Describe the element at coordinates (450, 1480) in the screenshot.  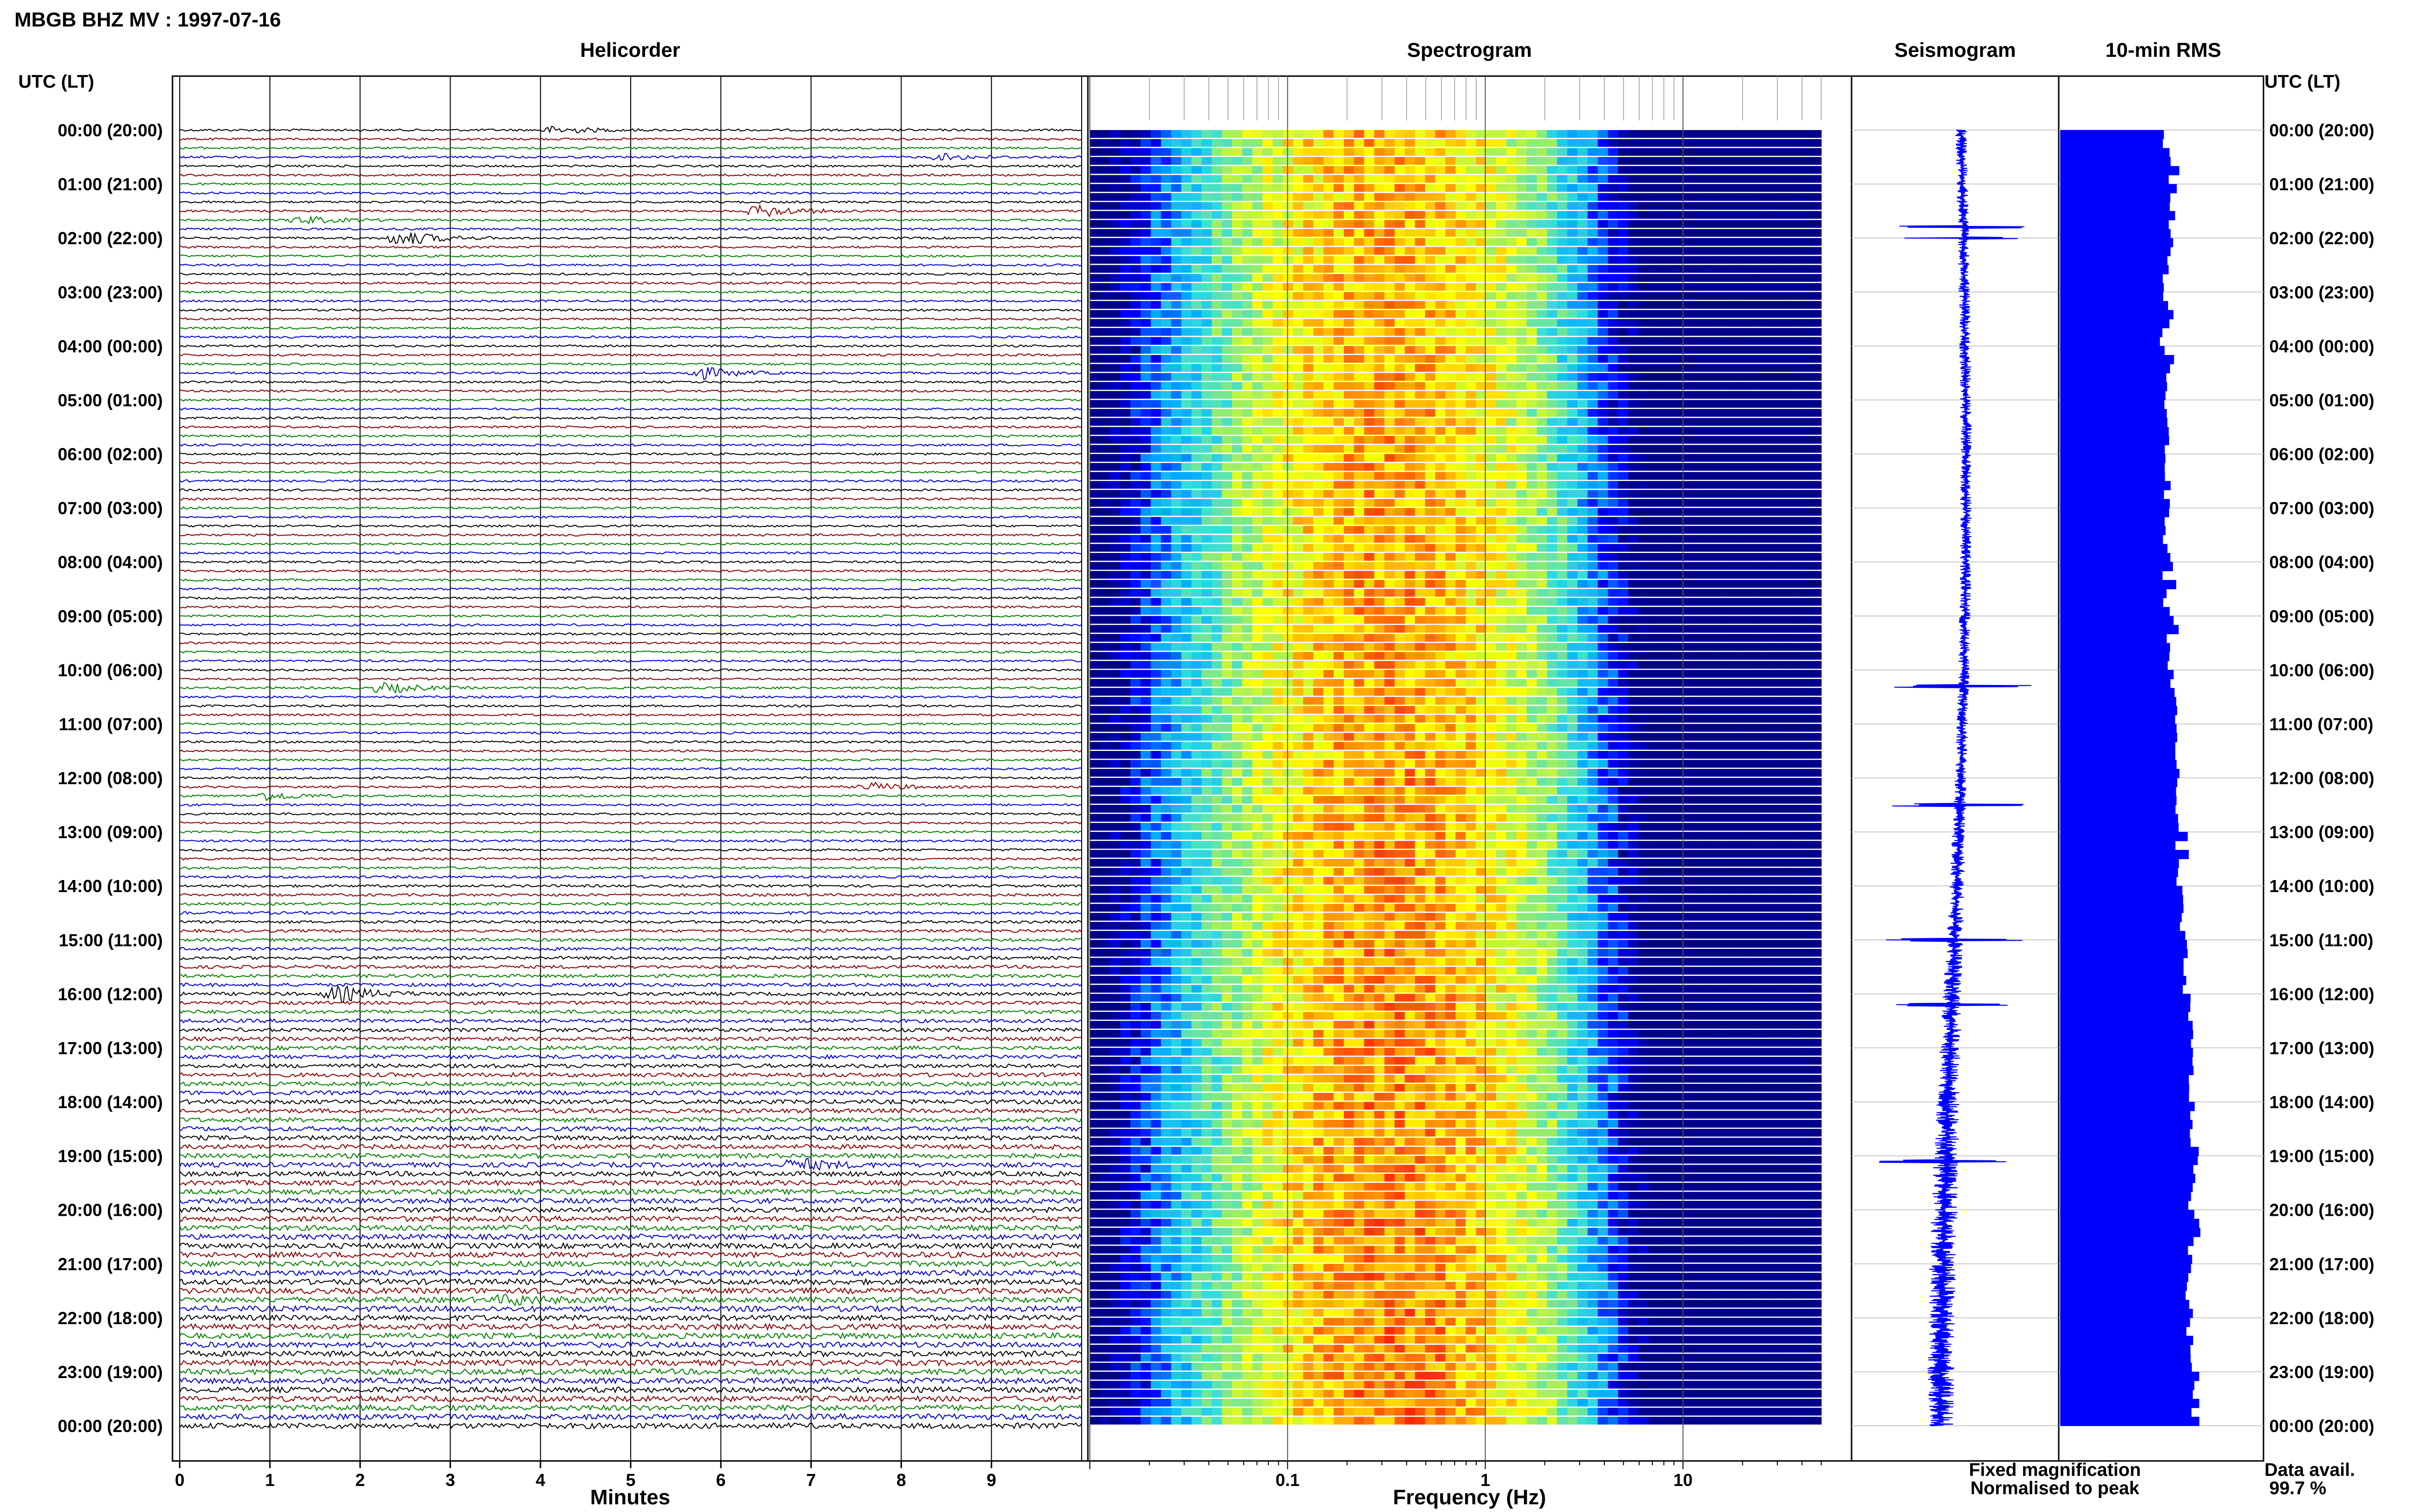
I see `helicorder-x-tick-label: 3` at that location.